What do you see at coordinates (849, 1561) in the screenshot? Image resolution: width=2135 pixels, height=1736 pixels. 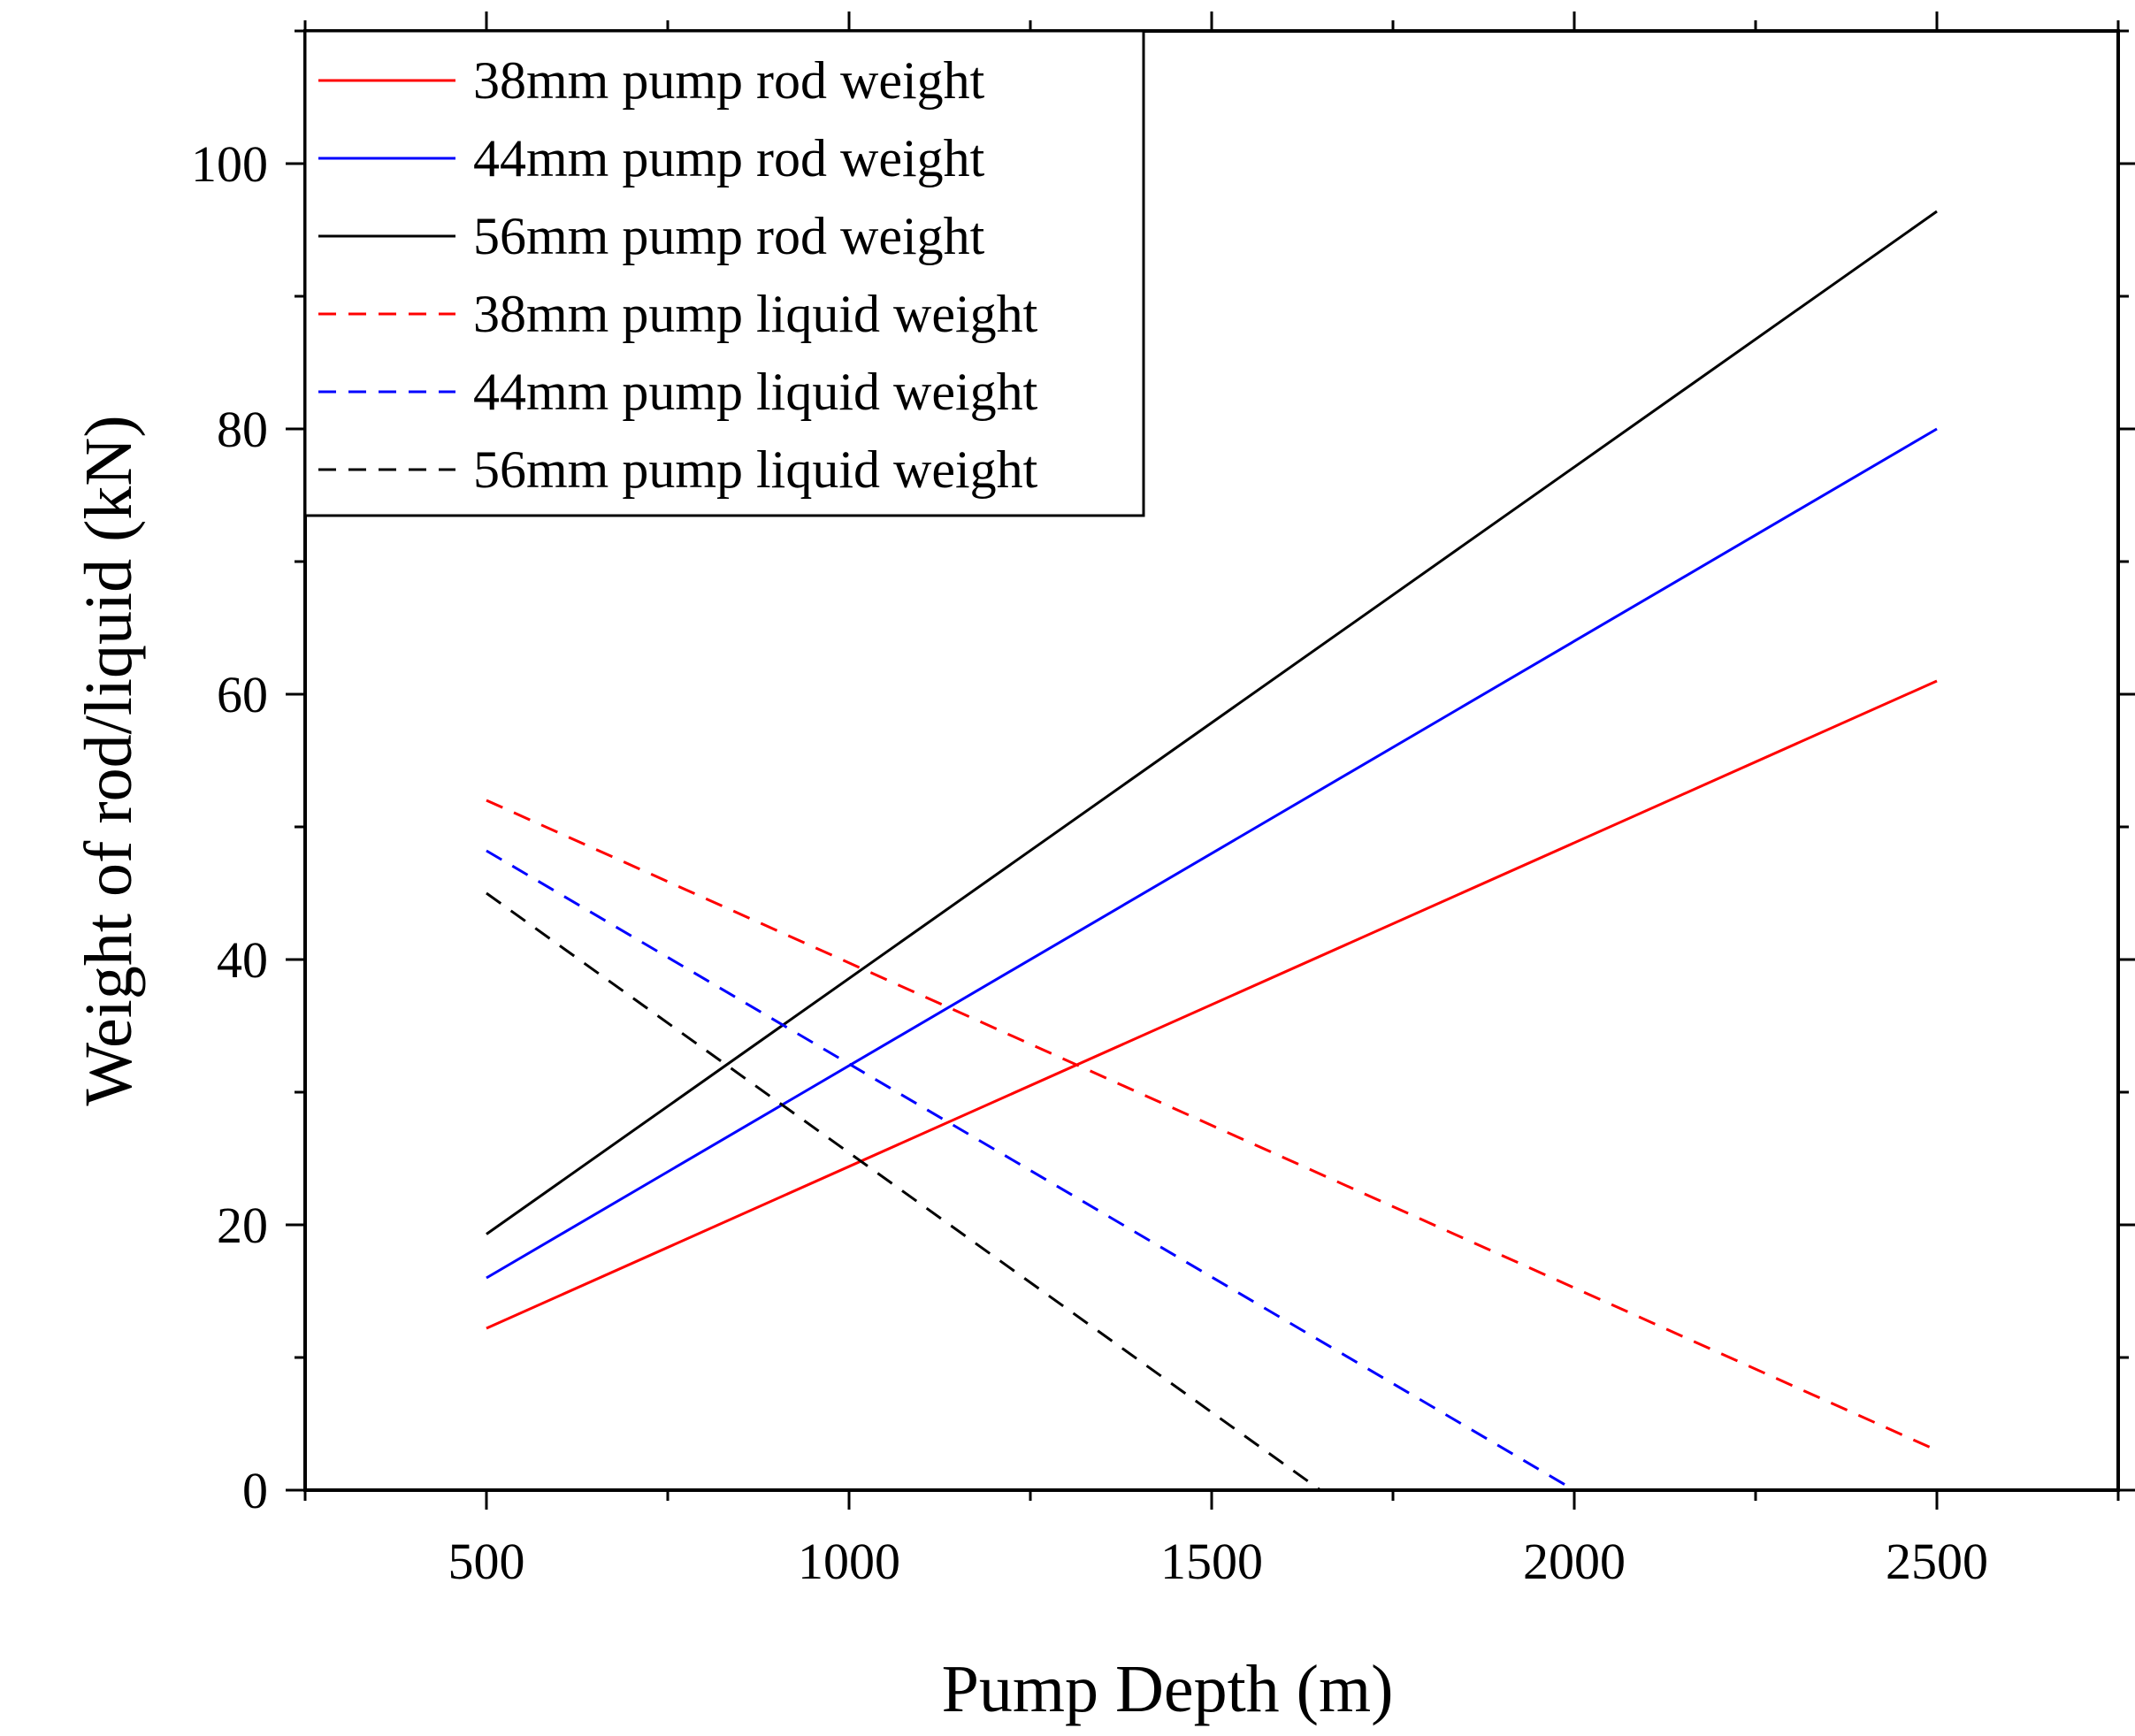 I see `x-tick-label-1: 1000` at bounding box center [849, 1561].